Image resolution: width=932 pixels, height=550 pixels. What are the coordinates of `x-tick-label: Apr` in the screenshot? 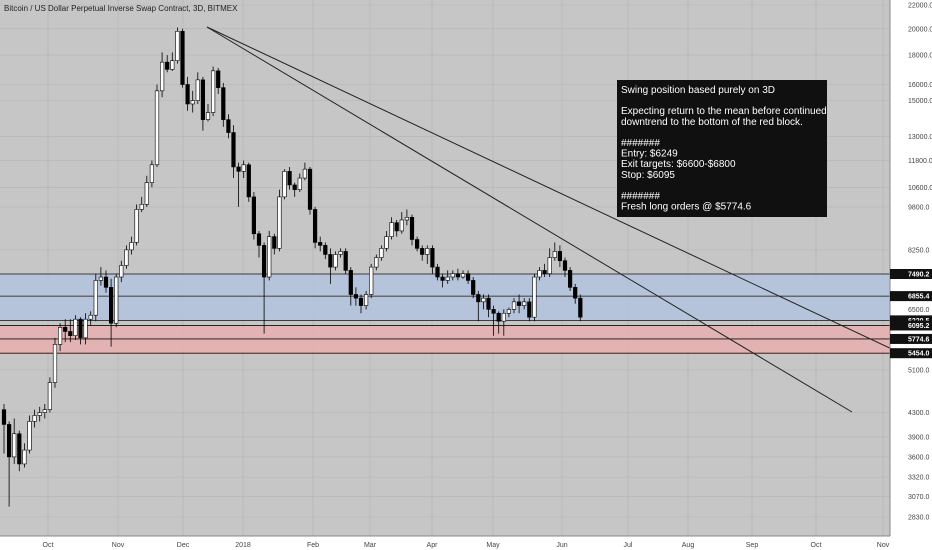 It's located at (433, 545).